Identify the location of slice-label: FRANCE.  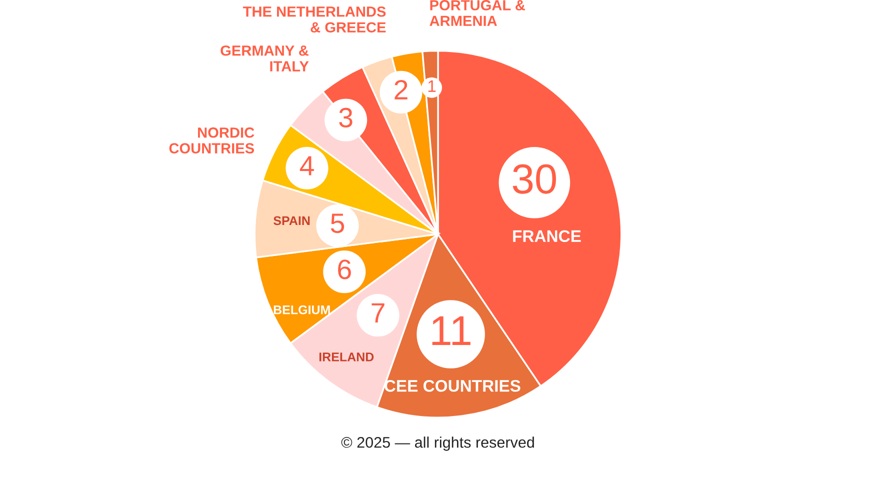
(547, 236).